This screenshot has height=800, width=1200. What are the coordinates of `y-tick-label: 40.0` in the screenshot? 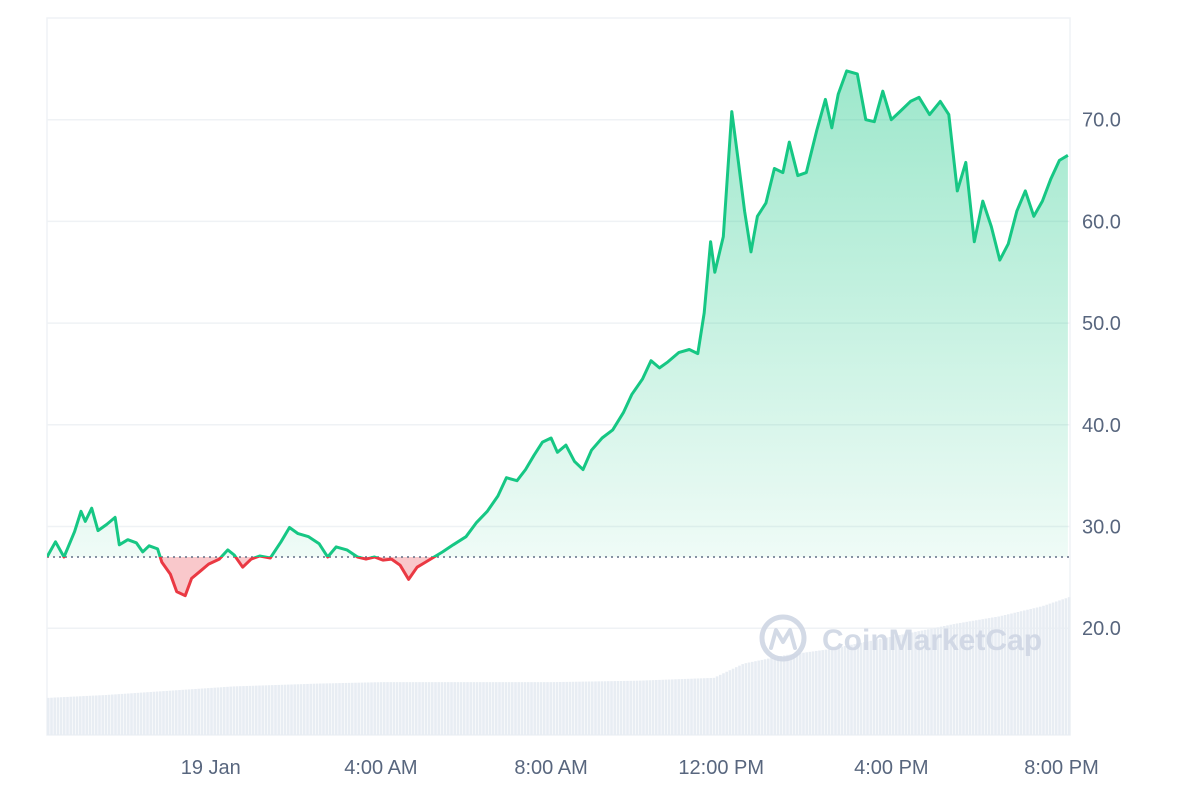 It's located at (1101, 426).